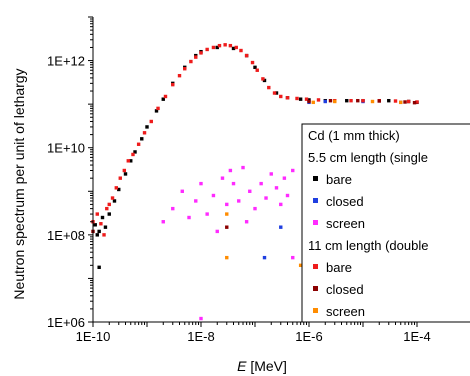  Describe the element at coordinates (416, 336) in the screenshot. I see `x-tick-label: 1E-4` at that location.